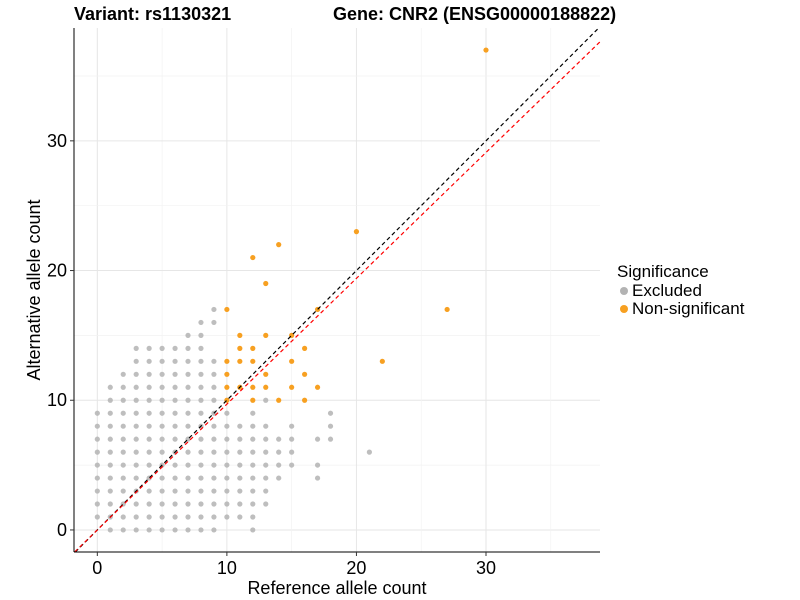 The image size is (800, 600). I want to click on x-tick-label: 10, so click(227, 568).